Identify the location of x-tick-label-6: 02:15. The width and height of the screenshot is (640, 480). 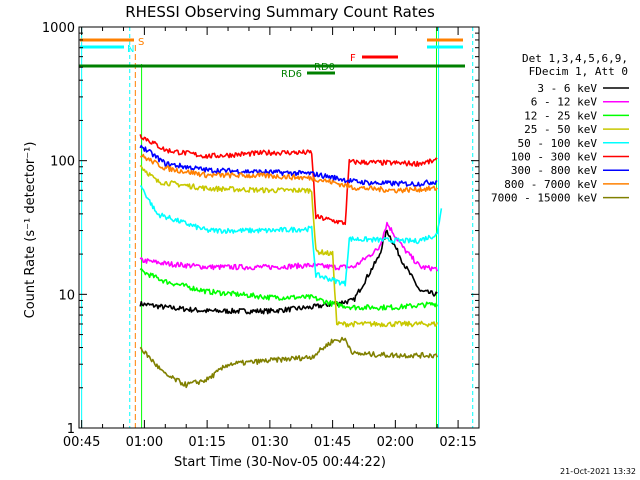
(457, 442).